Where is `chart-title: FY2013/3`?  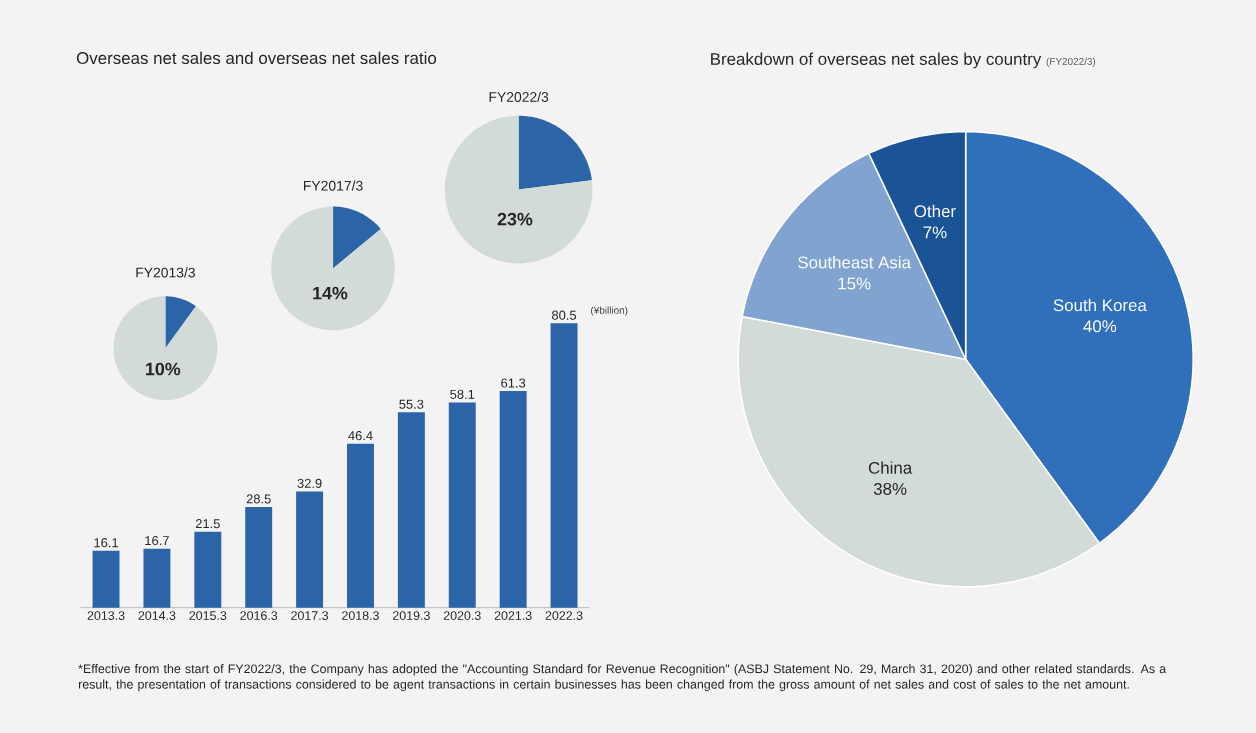 chart-title: FY2013/3 is located at coordinates (165, 272).